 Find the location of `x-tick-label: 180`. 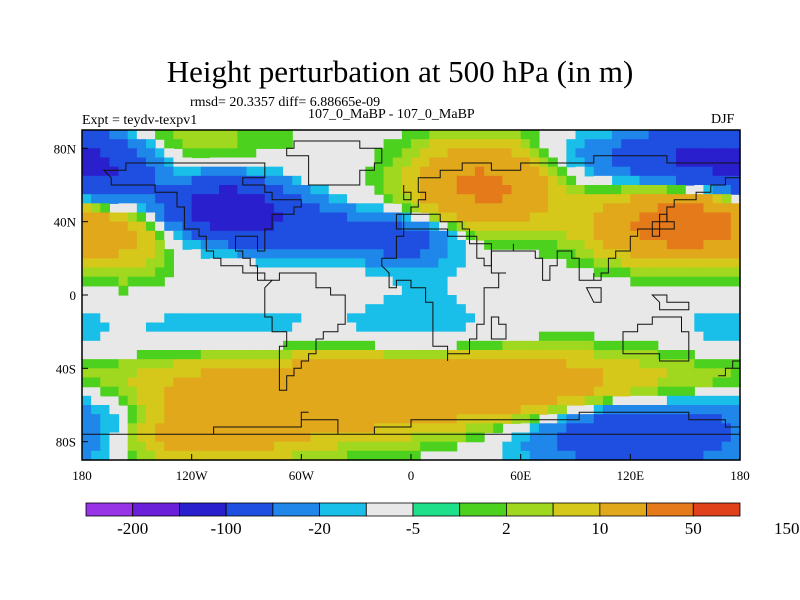

x-tick-label: 180 is located at coordinates (82, 475).